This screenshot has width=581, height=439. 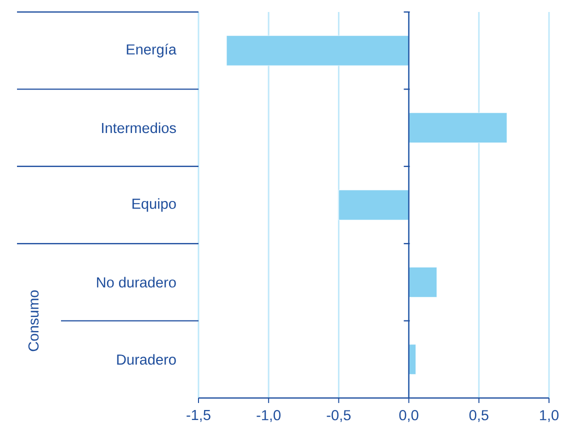 What do you see at coordinates (139, 128) in the screenshot?
I see `y-tick-label: Intermedios` at bounding box center [139, 128].